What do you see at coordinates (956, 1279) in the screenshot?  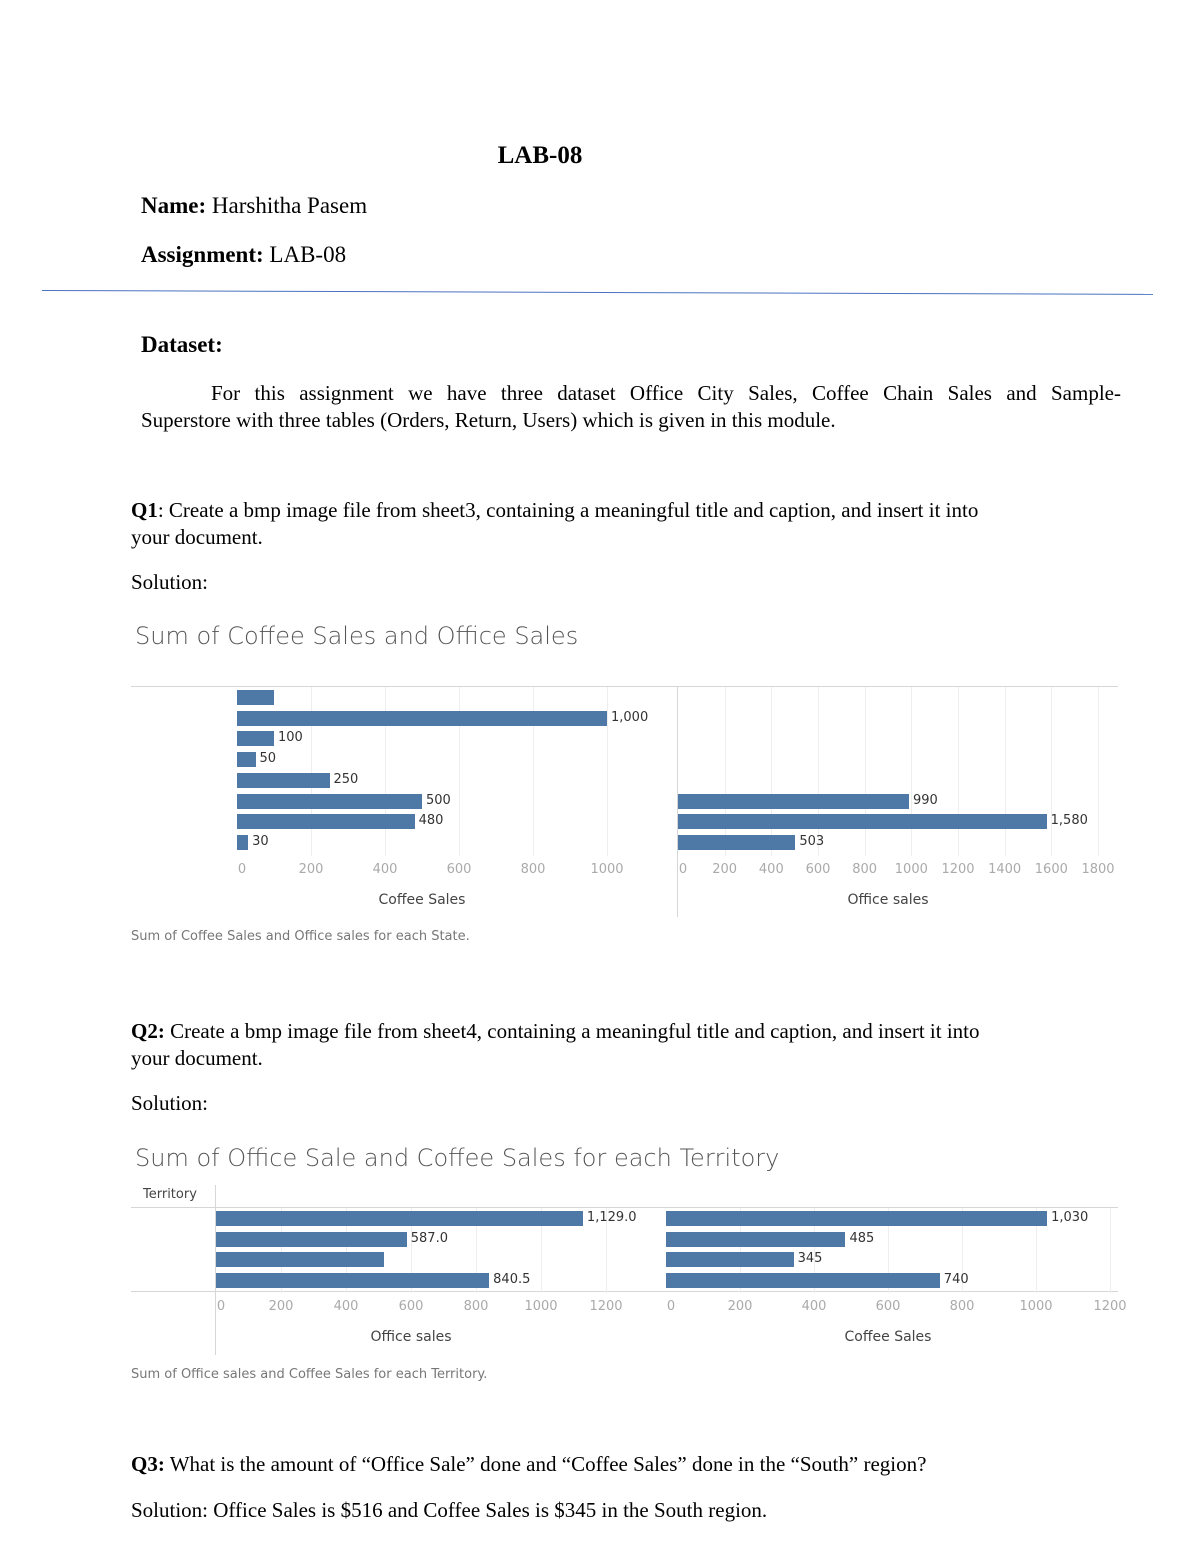 I see `data-label: 740` at bounding box center [956, 1279].